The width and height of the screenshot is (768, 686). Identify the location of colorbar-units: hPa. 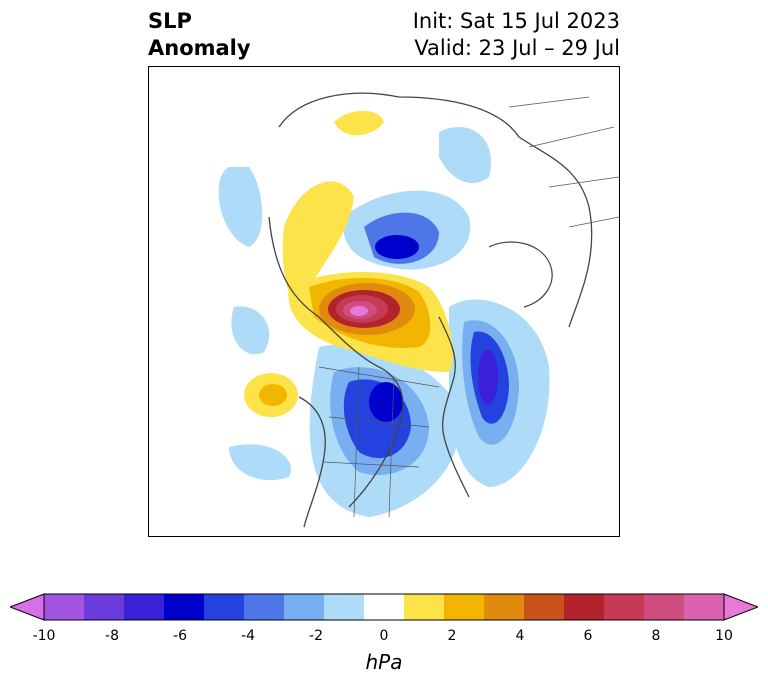
(384, 662).